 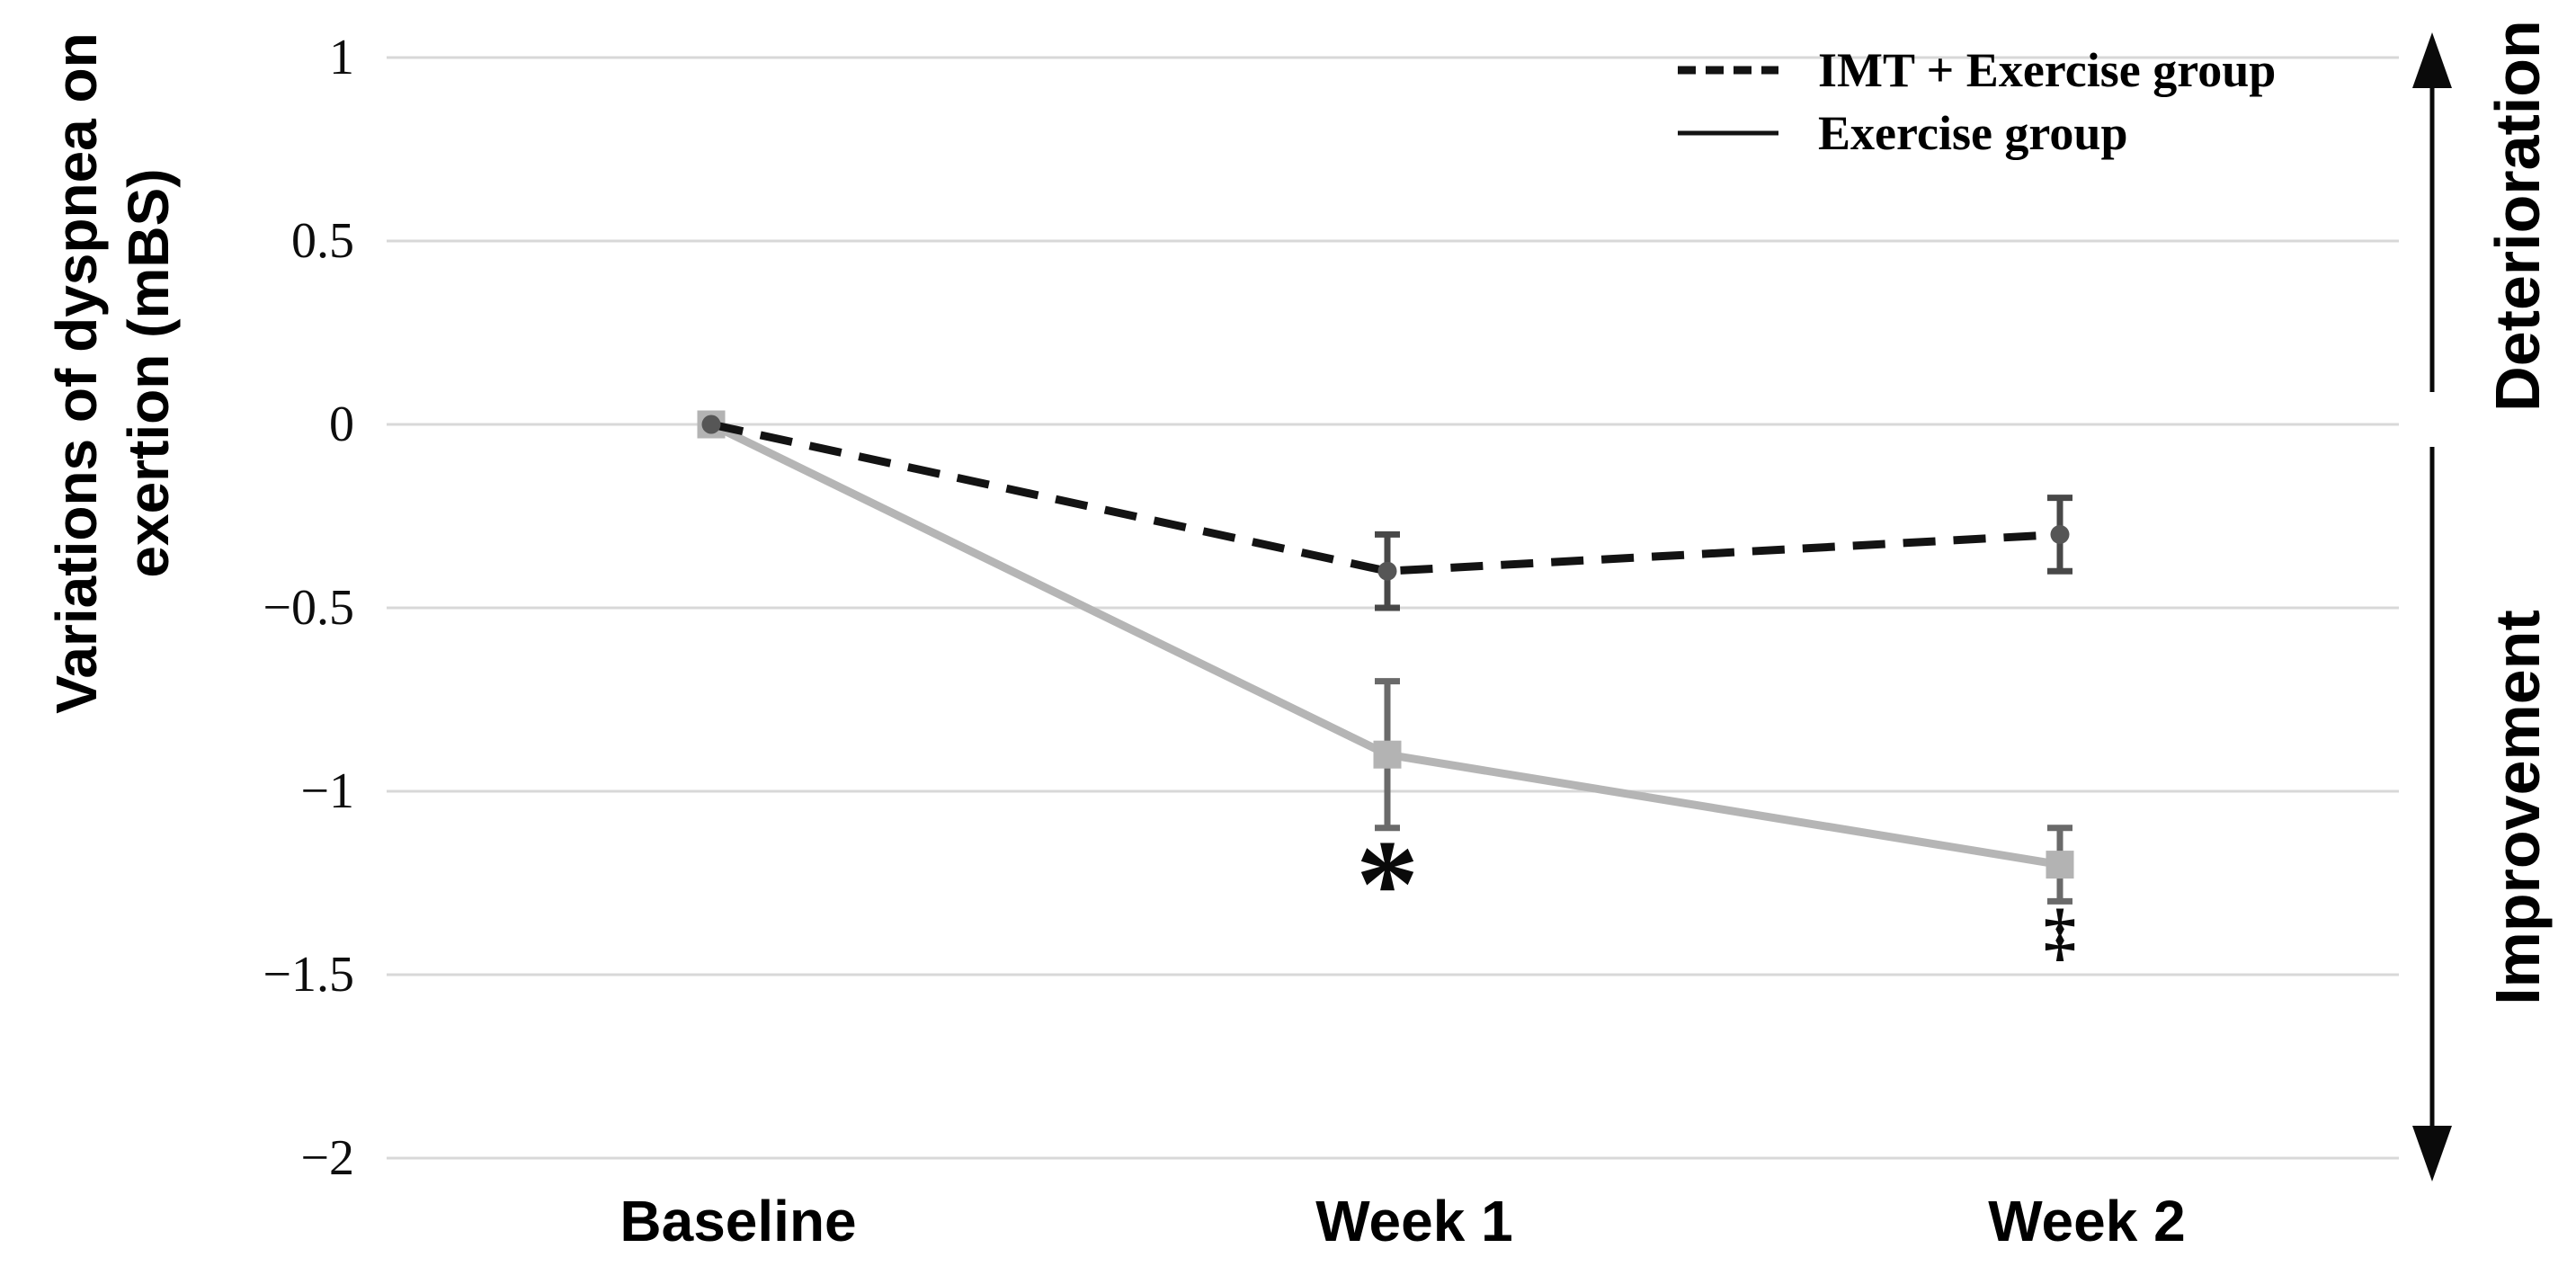 I want to click on y-axis-tick-label: −1.5, so click(x=309, y=975).